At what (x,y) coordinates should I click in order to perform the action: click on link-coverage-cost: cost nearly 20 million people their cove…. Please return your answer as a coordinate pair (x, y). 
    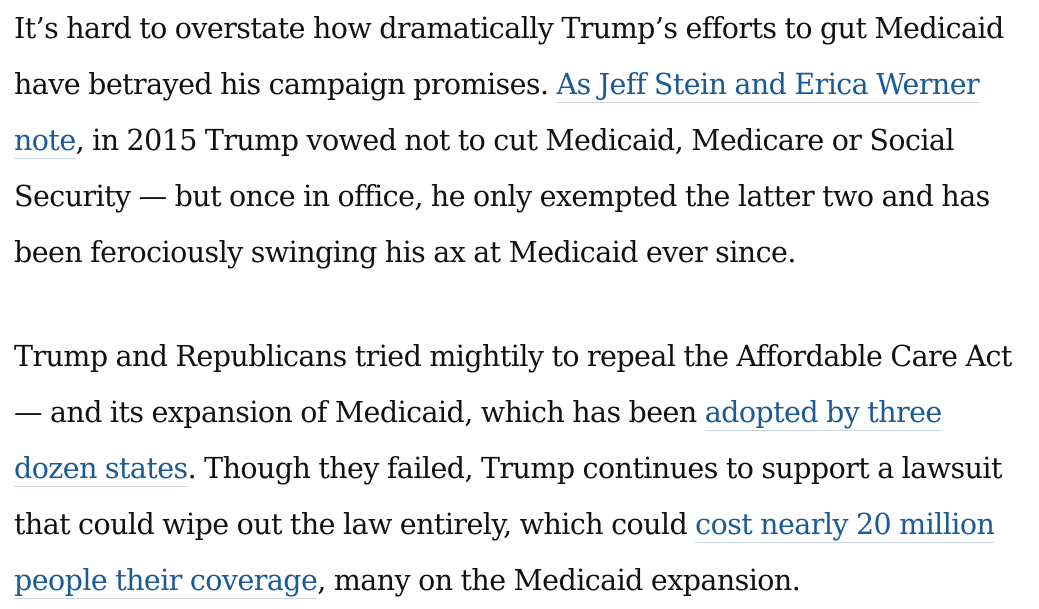
    Looking at the image, I should click on (504, 553).